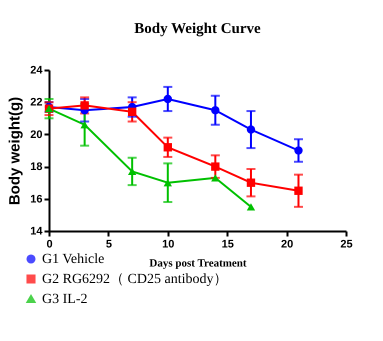 The width and height of the screenshot is (383, 341). What do you see at coordinates (346, 244) in the screenshot?
I see `x-tick-label: 25` at bounding box center [346, 244].